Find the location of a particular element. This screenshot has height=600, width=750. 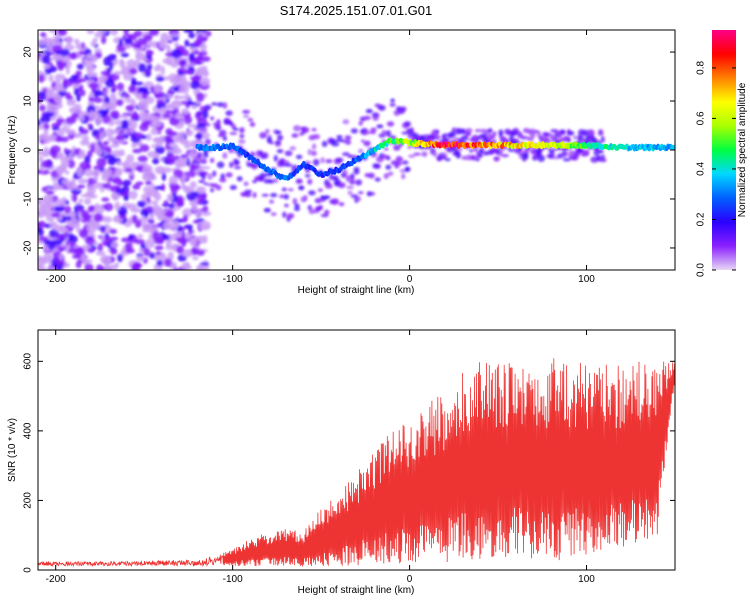

x-tick-label: 100 is located at coordinates (586, 579).